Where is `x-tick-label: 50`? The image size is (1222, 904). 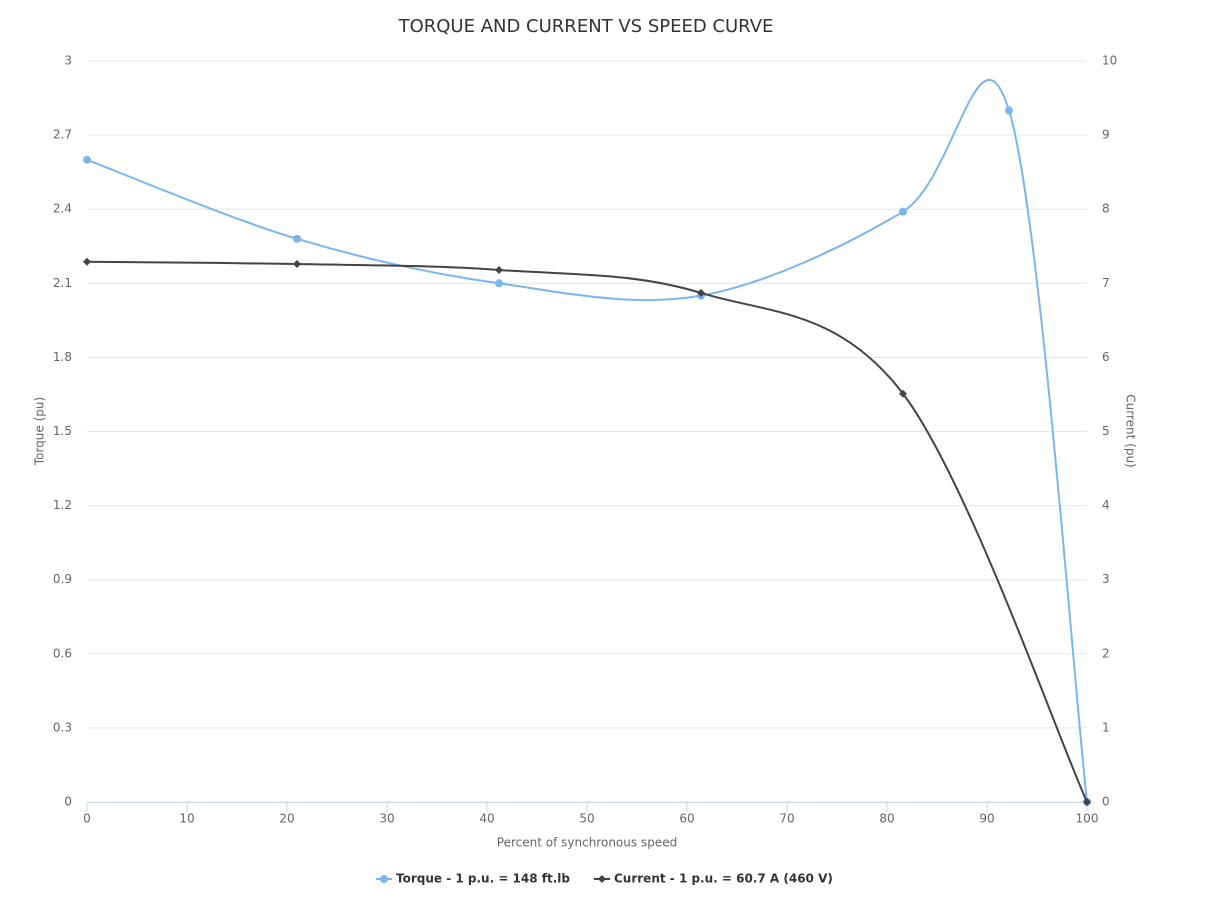 x-tick-label: 50 is located at coordinates (586, 819).